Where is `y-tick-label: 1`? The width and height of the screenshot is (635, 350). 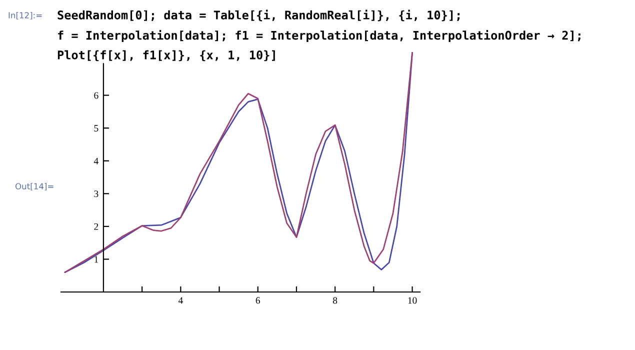
y-tick-label: 1 is located at coordinates (96, 259).